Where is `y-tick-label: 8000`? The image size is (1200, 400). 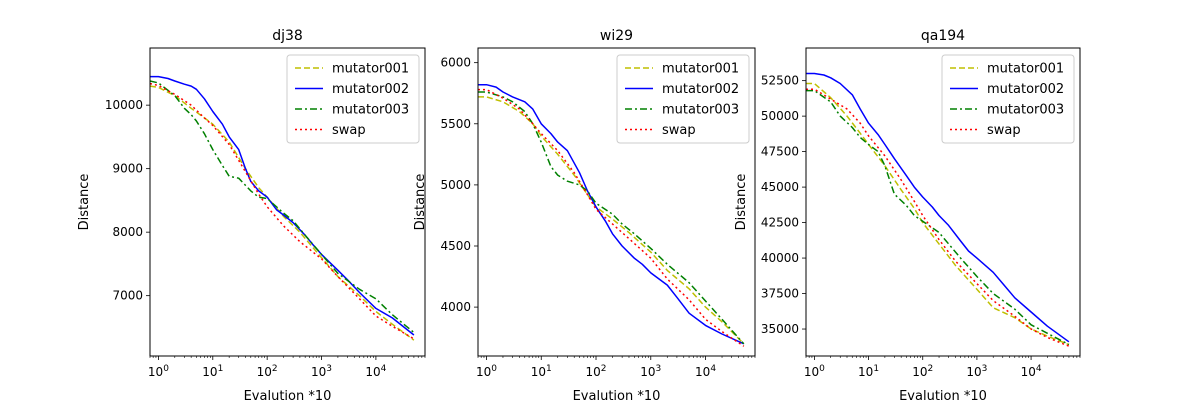 y-tick-label: 8000 is located at coordinates (127, 232).